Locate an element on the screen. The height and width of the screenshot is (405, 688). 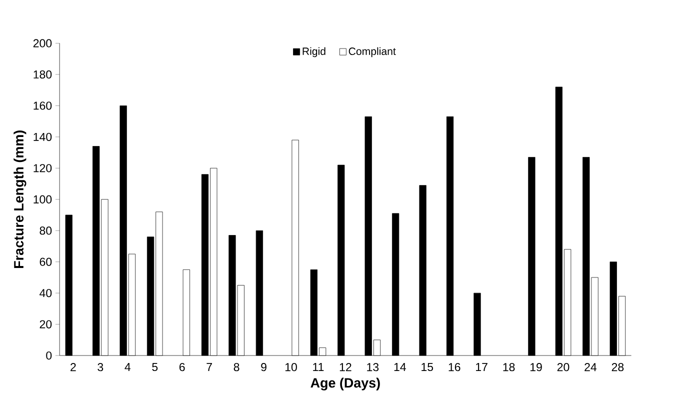
y-tick-label: 160 is located at coordinates (43, 105).